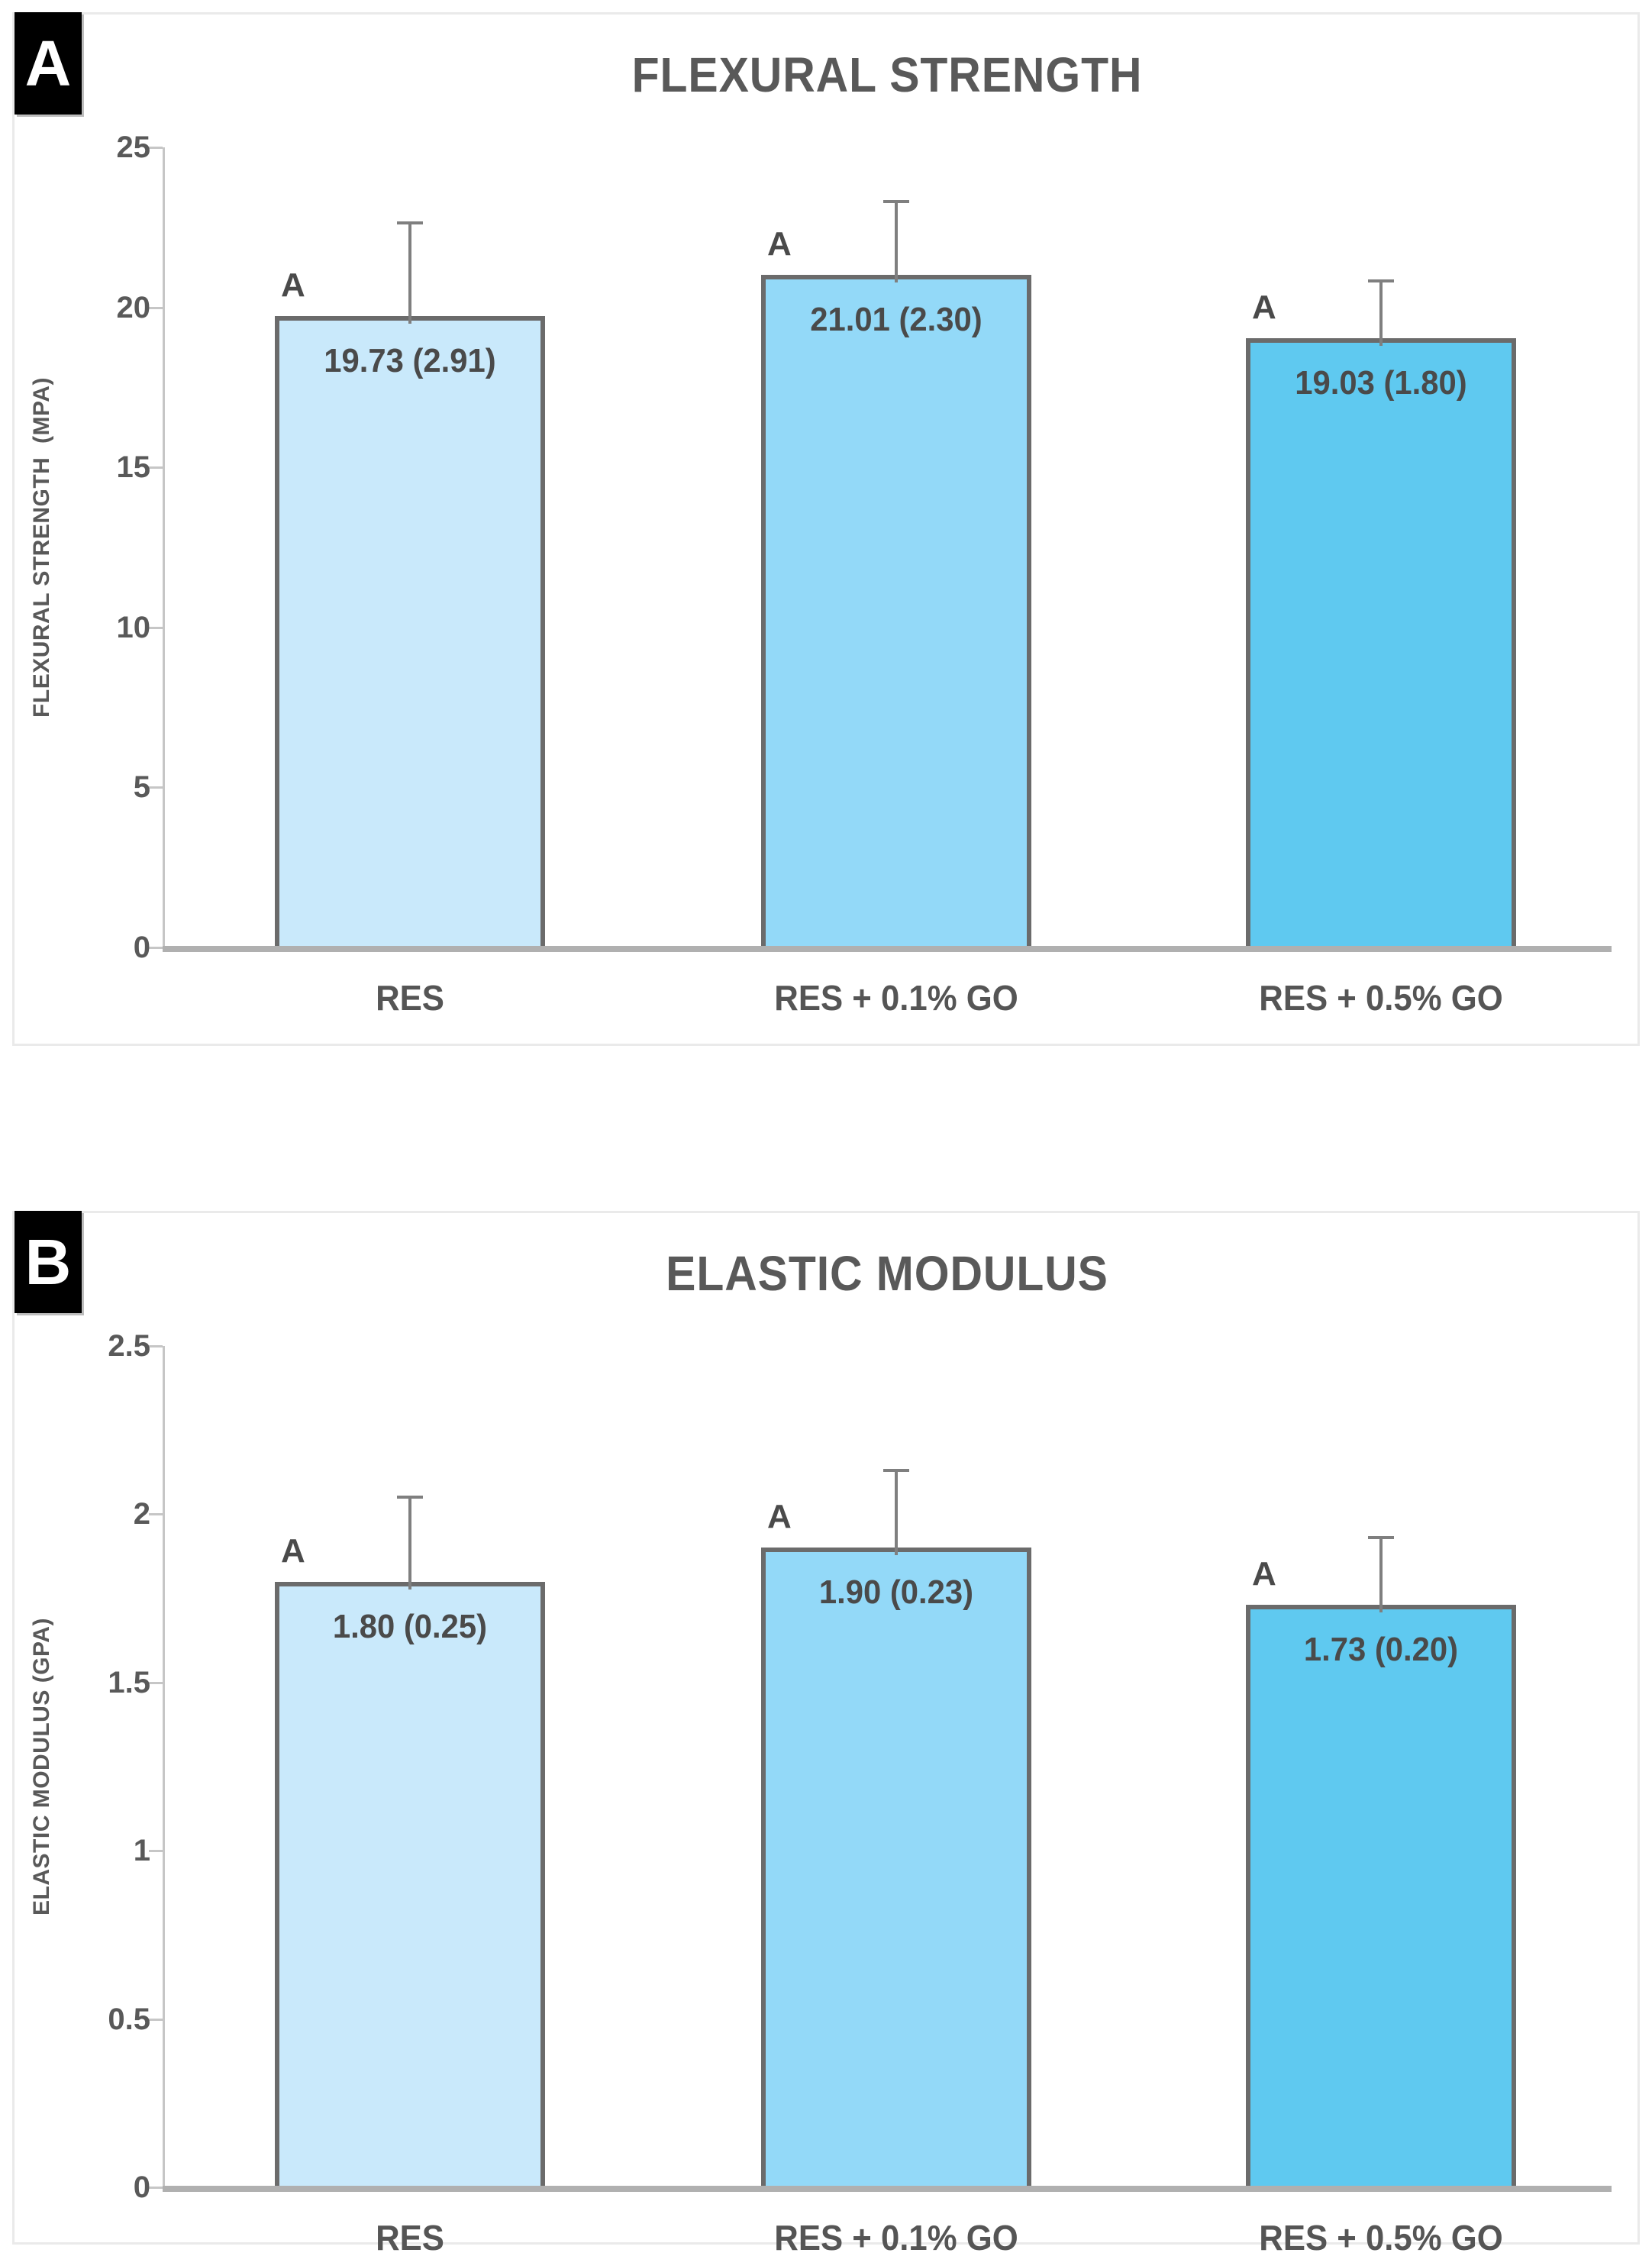 The width and height of the screenshot is (1652, 2256). Describe the element at coordinates (129, 1682) in the screenshot. I see `y-tick-label: 1.5` at that location.